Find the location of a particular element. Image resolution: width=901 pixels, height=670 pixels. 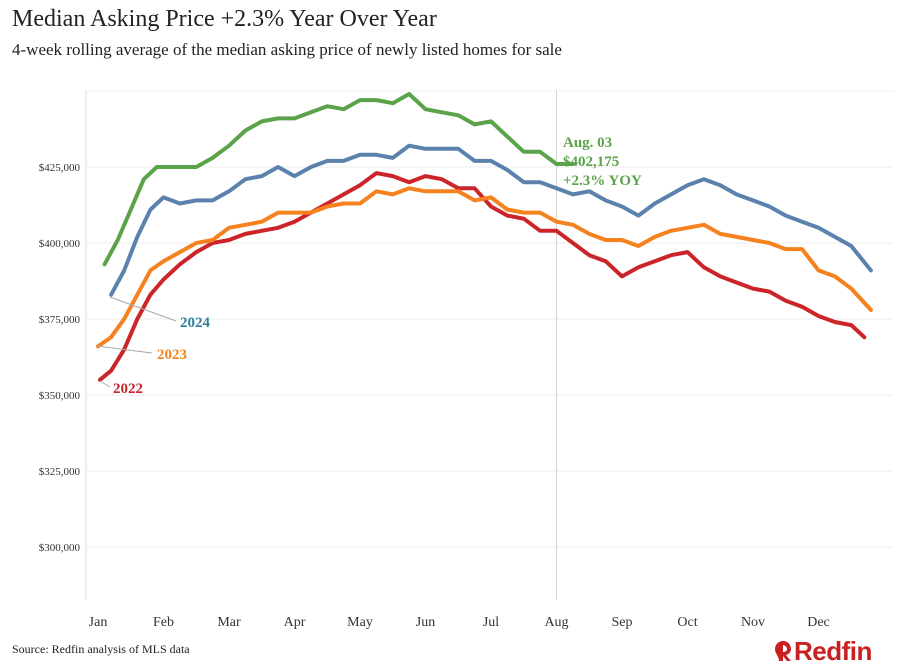

series-label-2024: 2024 is located at coordinates (195, 323).